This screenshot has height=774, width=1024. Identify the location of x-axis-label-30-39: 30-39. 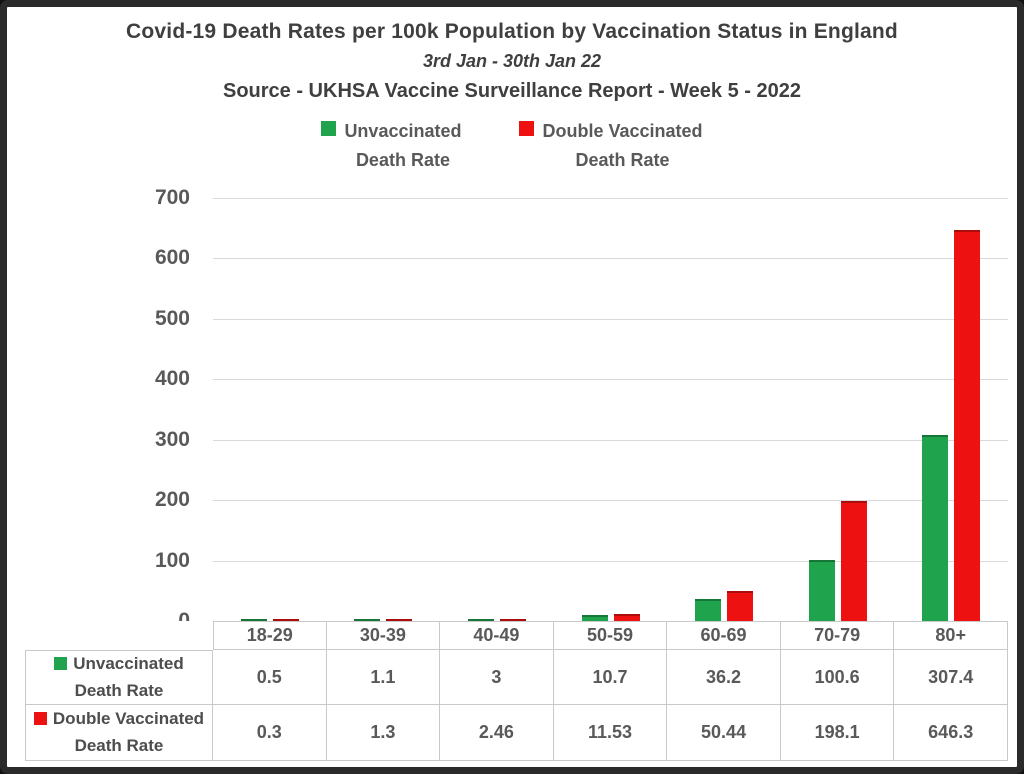
(383, 635).